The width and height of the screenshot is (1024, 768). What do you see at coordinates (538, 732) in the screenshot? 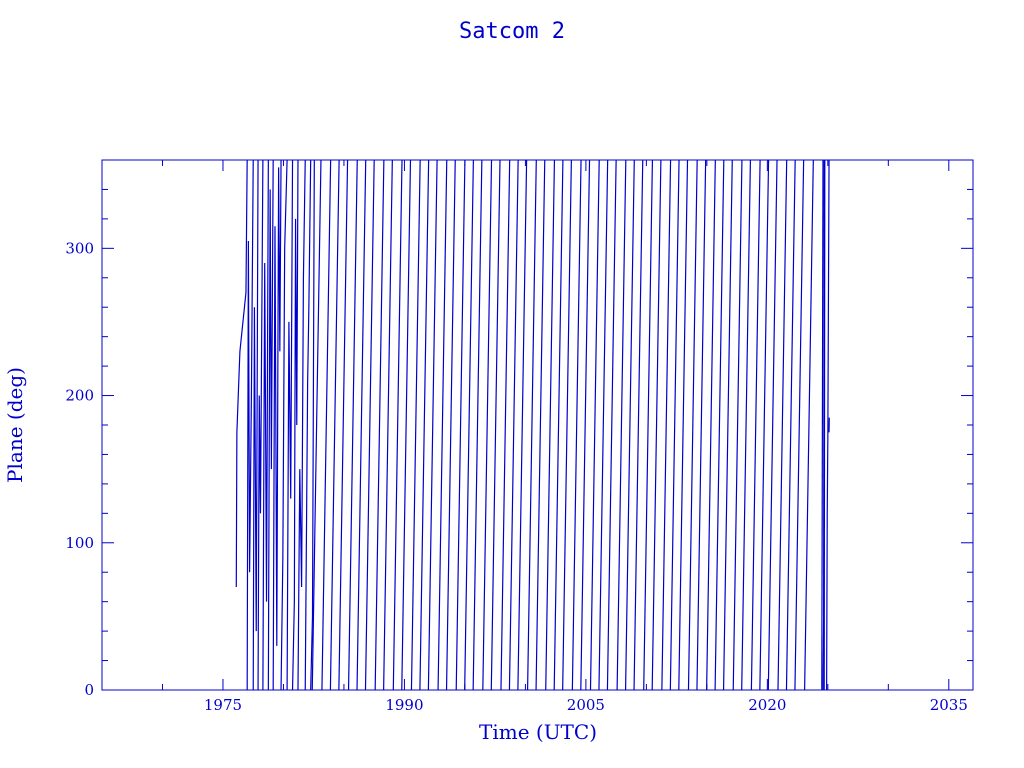
I see `x-axis-label: Time (UTC)` at bounding box center [538, 732].